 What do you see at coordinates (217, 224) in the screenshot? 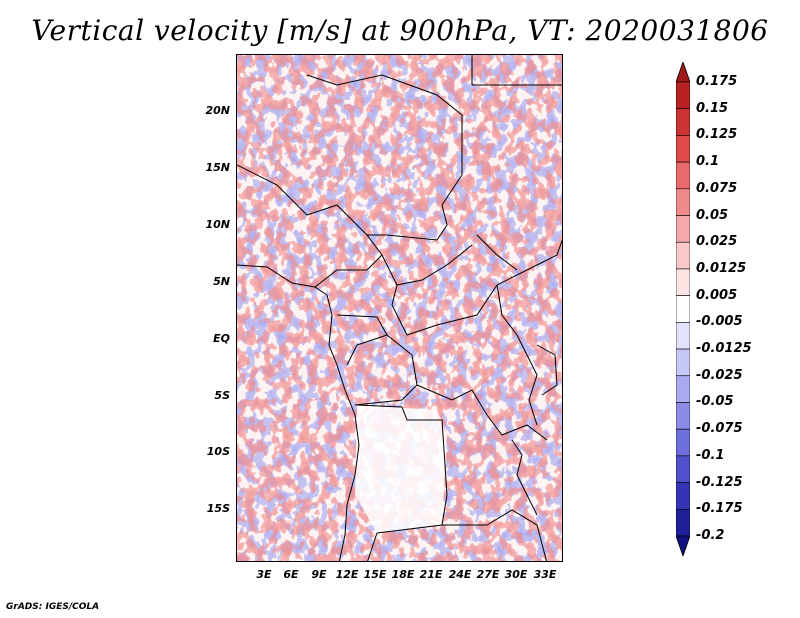
I see `lat-label-10n: 10N` at bounding box center [217, 224].